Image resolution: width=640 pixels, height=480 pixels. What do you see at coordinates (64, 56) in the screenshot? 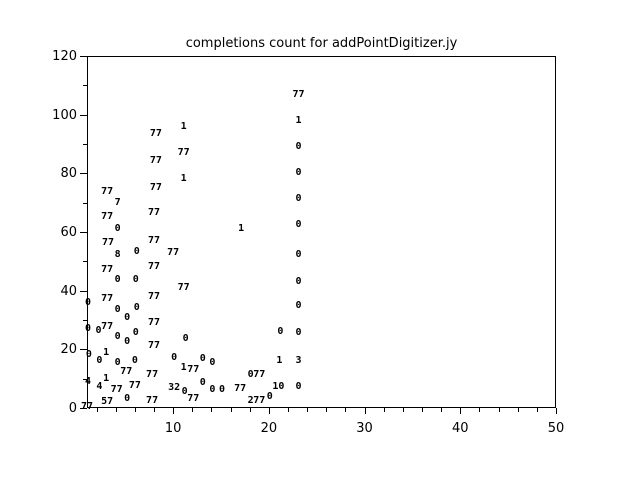
I see `y-axis-tick-label: 120` at bounding box center [64, 56].